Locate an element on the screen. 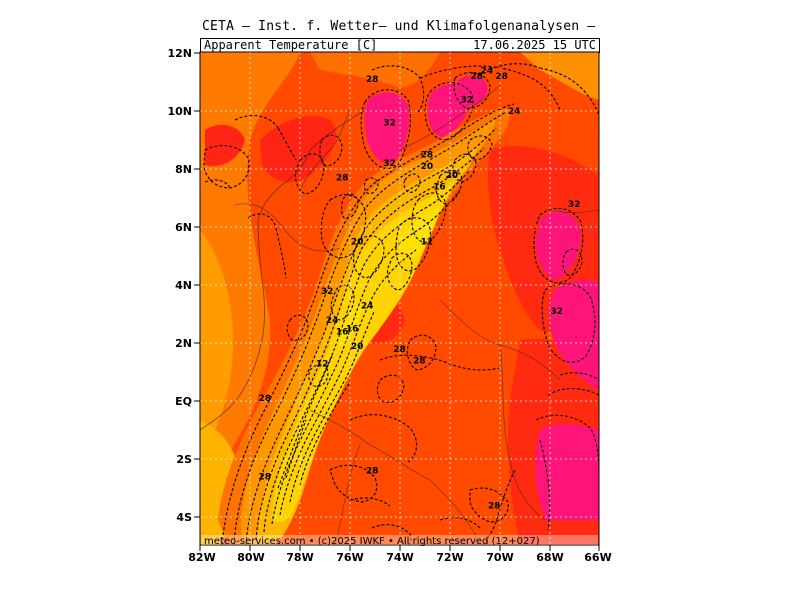 The image size is (800, 600). northeast-light-orange is located at coordinates (559, 76).